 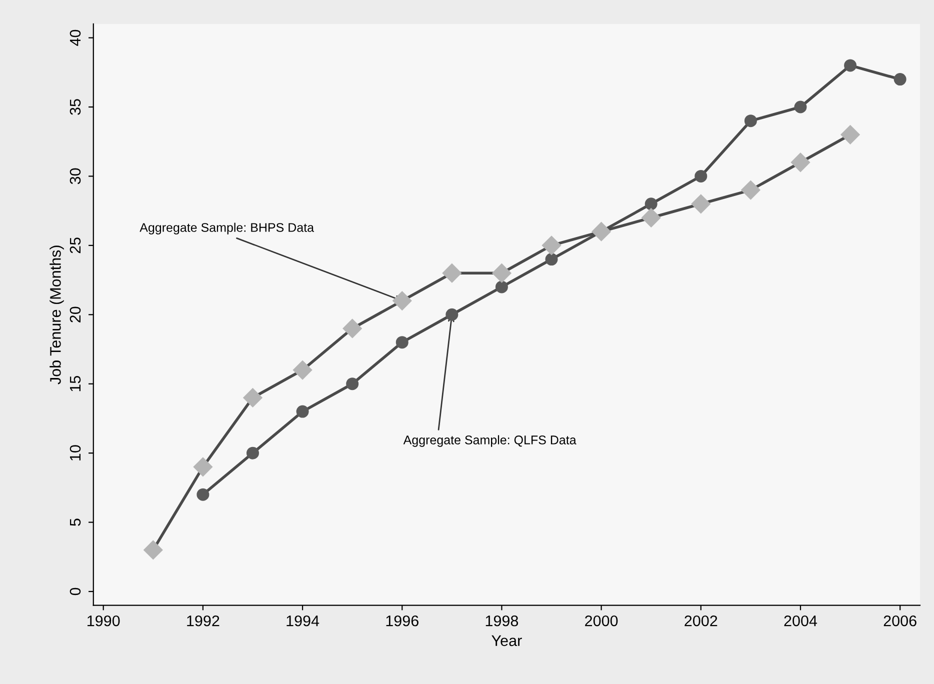 I want to click on x-tick-label: 1996, so click(x=402, y=620).